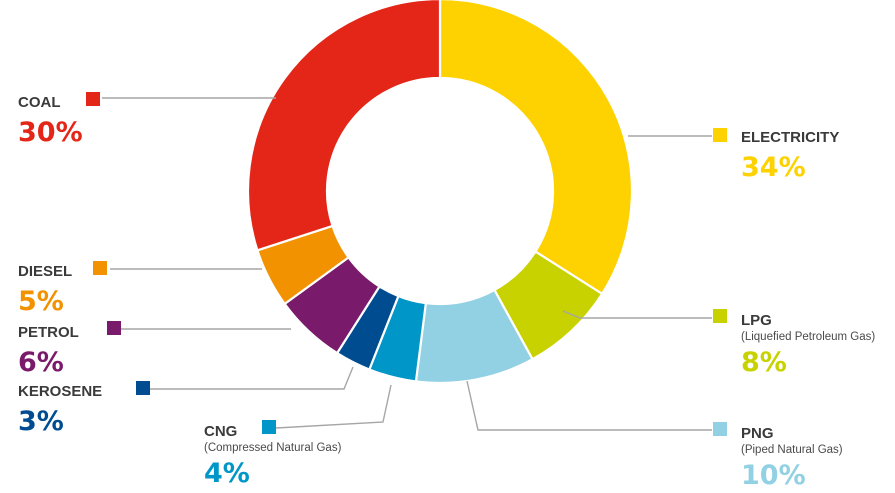 This screenshot has height=493, width=895. Describe the element at coordinates (50, 132) in the screenshot. I see `slice-percent-coal: 30%` at that location.